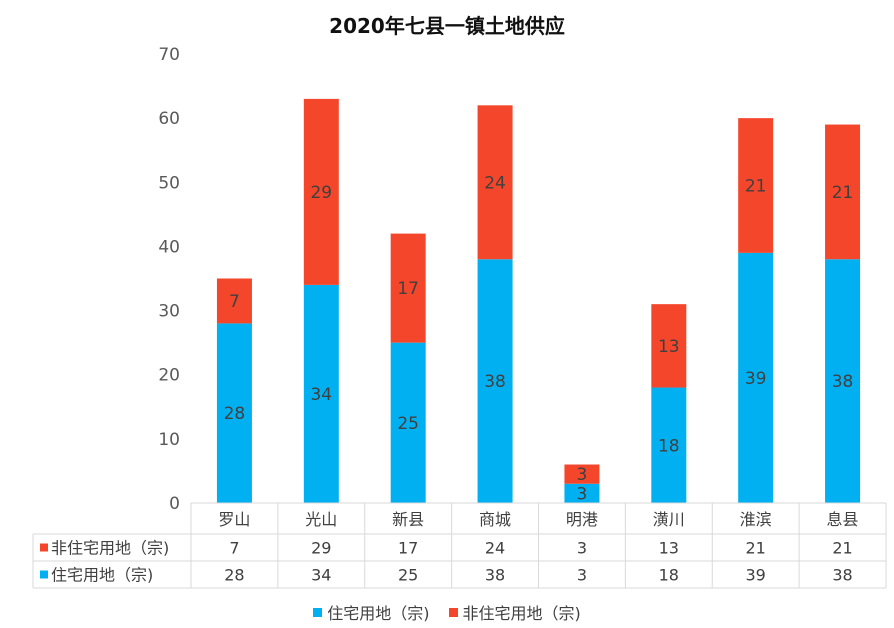 The width and height of the screenshot is (894, 628). What do you see at coordinates (378, 613) in the screenshot?
I see `legend-label-residential: 住宅用地（宗)` at bounding box center [378, 613].